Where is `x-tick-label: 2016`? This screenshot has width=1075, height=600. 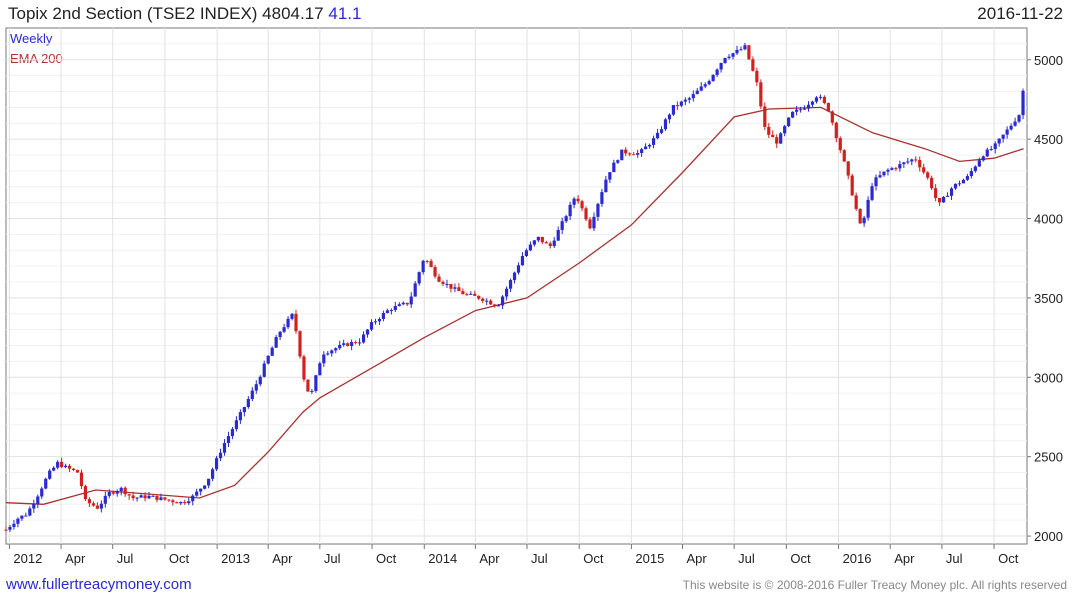 x-tick-label: 2016 is located at coordinates (857, 558).